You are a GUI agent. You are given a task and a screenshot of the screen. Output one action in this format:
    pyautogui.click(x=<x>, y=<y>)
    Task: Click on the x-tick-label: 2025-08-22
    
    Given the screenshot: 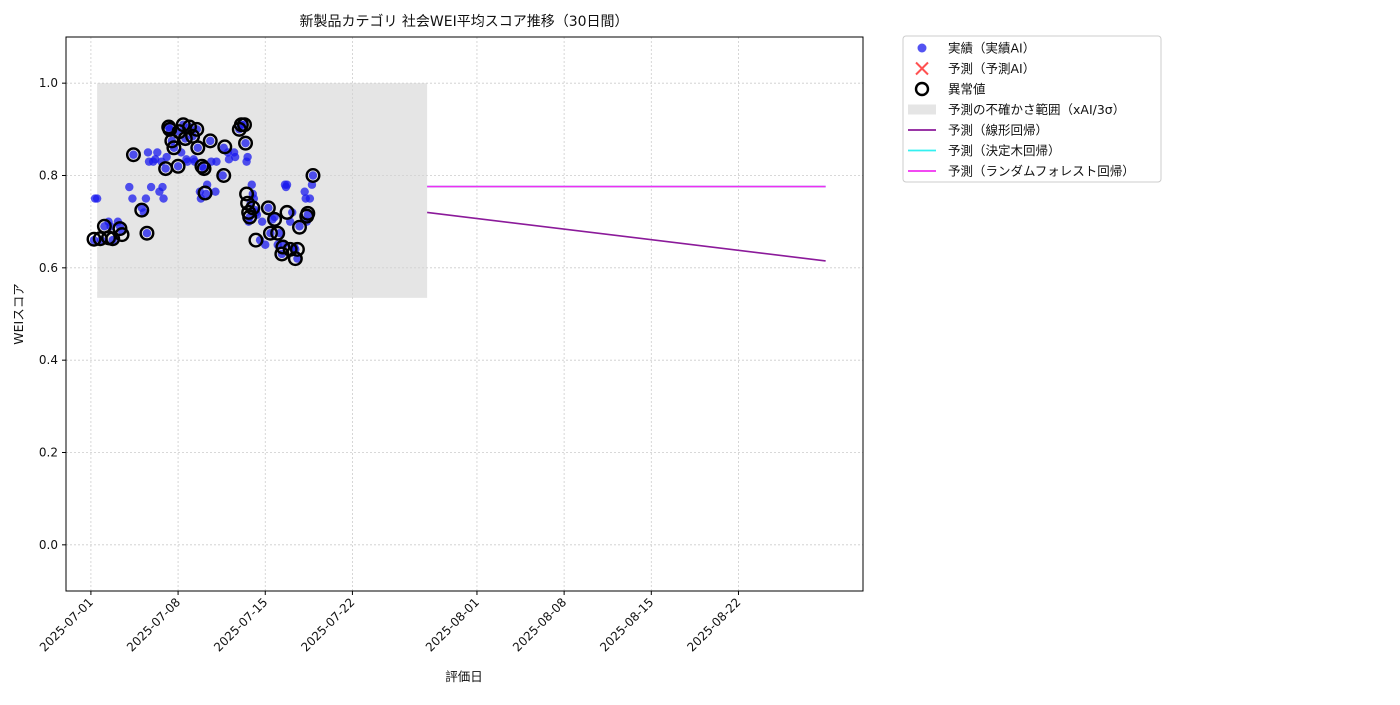 What is the action you would take?
    pyautogui.click(x=713, y=624)
    